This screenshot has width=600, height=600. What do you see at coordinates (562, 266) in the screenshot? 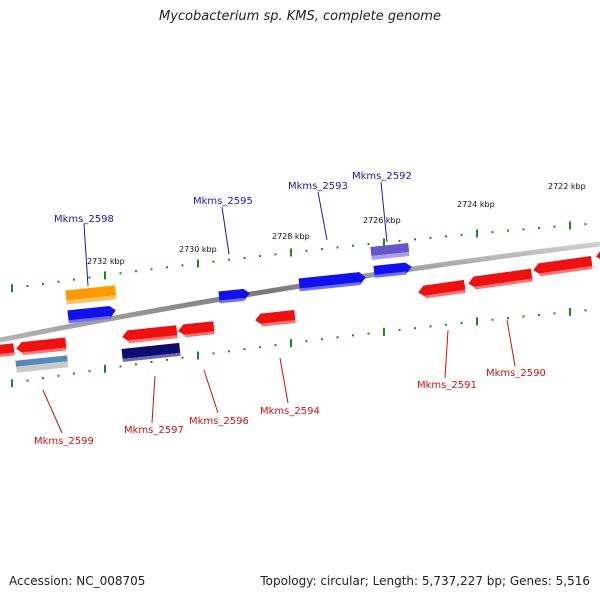
I see `gene-feature-red-right` at bounding box center [562, 266].